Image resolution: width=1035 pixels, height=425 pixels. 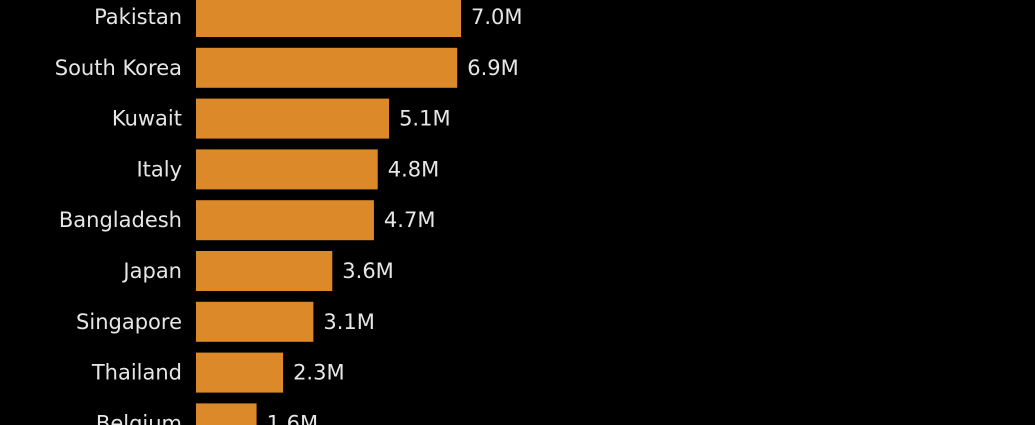 I want to click on bar-pakistan, so click(x=328, y=18).